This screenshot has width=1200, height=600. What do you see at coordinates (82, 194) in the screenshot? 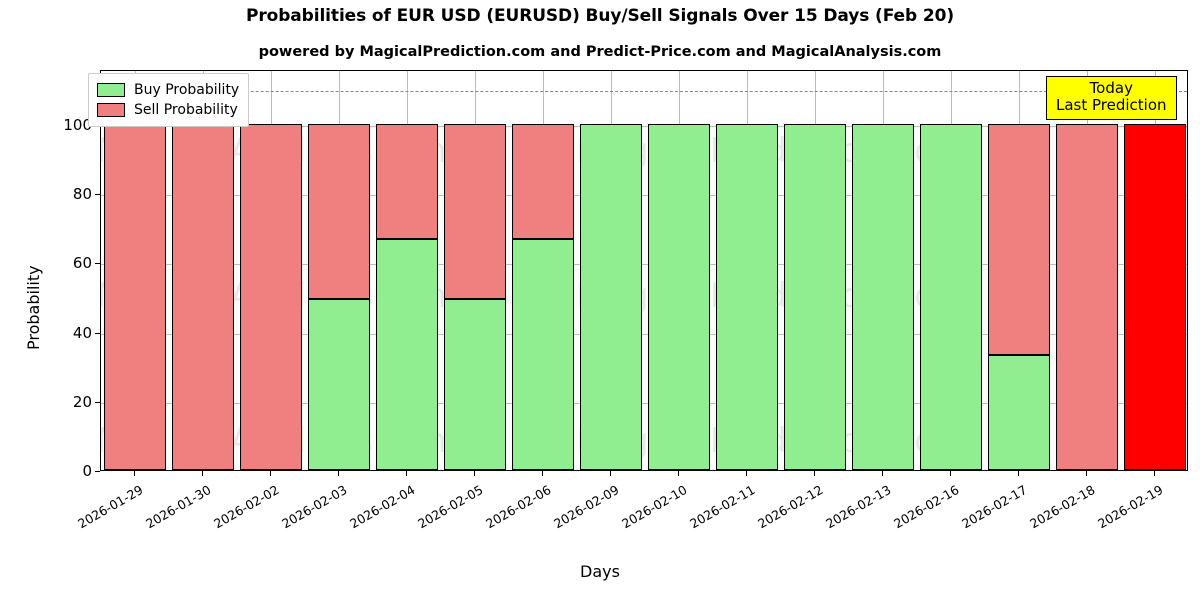
I see `y-tick-label: 80` at bounding box center [82, 194].